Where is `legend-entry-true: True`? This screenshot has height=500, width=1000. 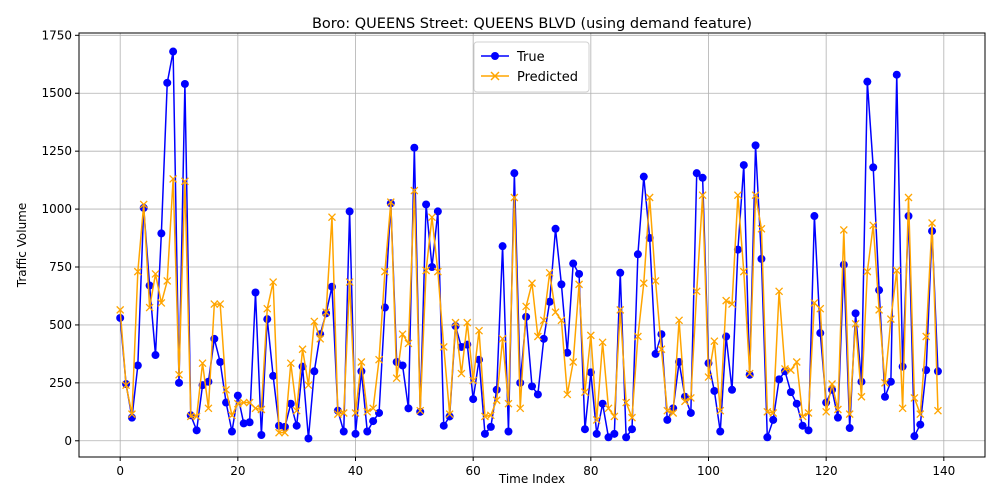 legend-entry-true: True is located at coordinates (513, 57).